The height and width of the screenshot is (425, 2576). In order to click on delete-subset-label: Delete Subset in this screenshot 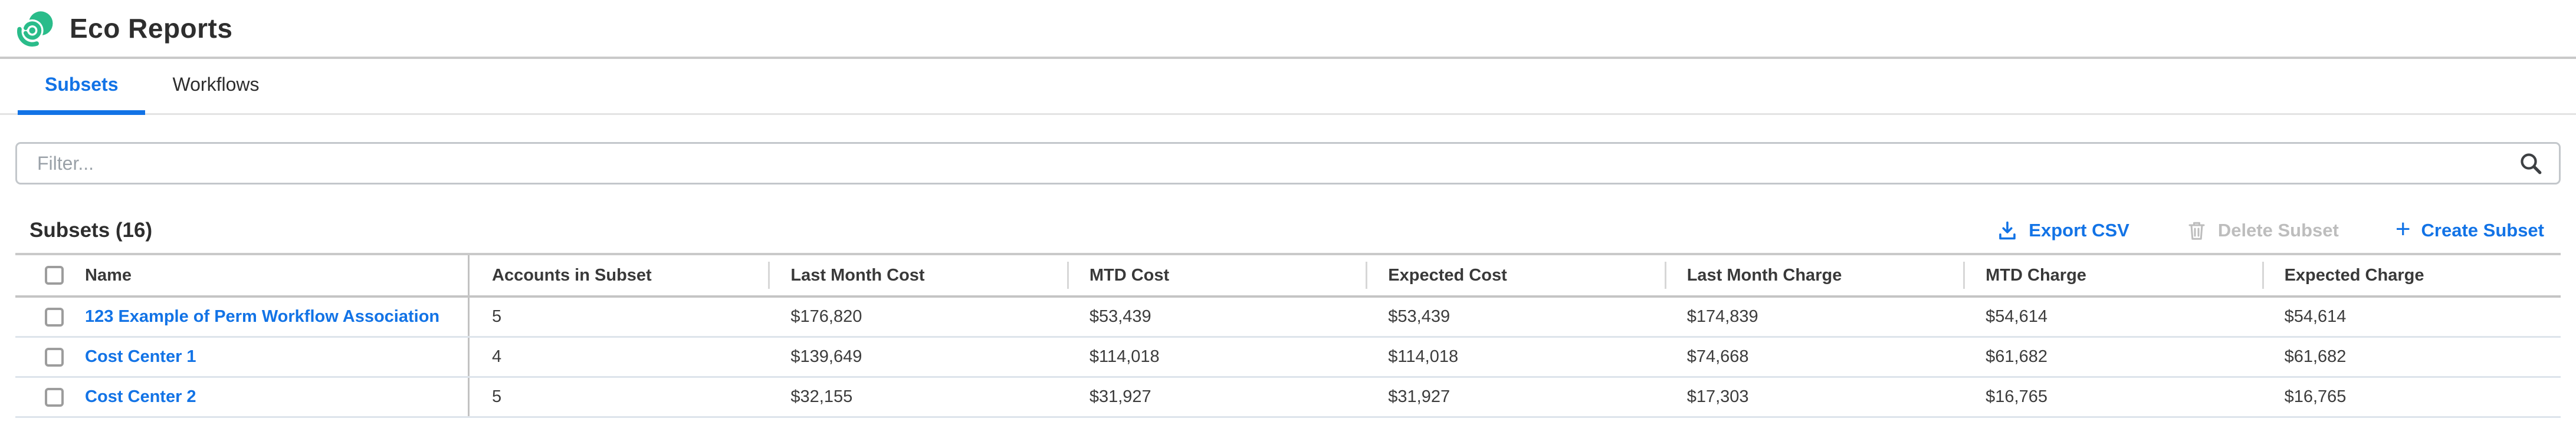, I will do `click(2278, 230)`.